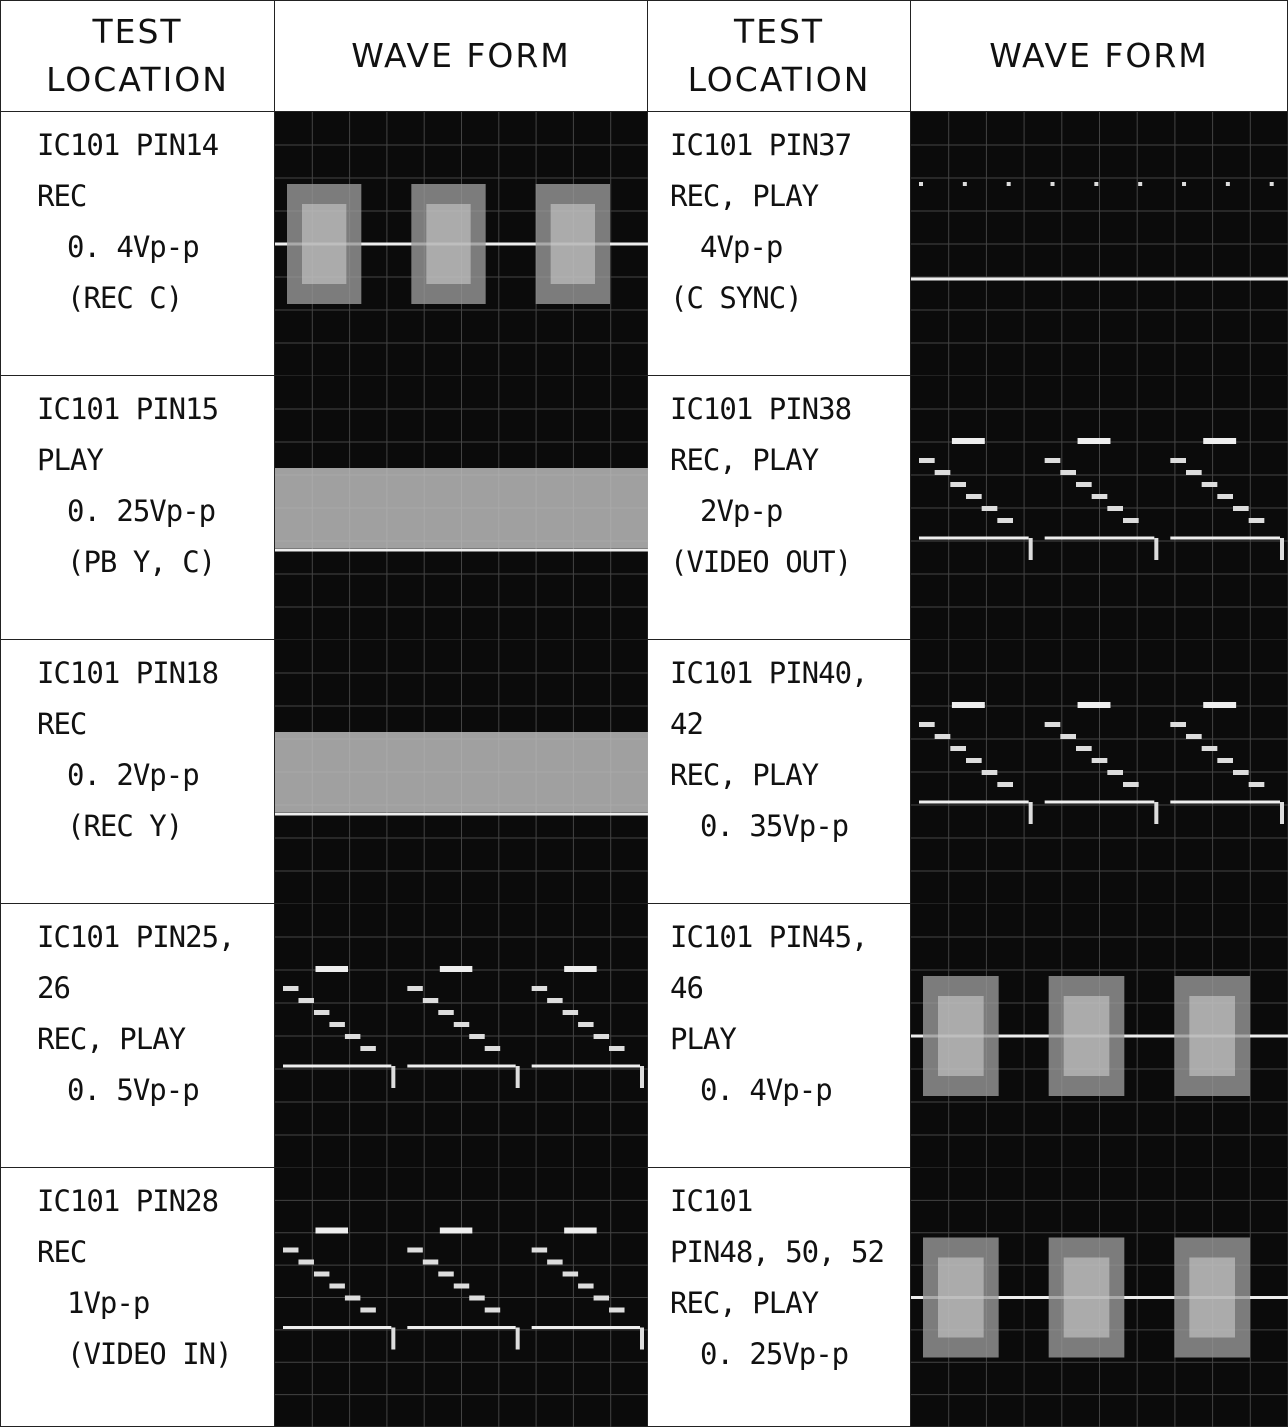 The height and width of the screenshot is (1427, 1288). What do you see at coordinates (761, 562) in the screenshot?
I see `location-line: (VIDEO OUT)` at bounding box center [761, 562].